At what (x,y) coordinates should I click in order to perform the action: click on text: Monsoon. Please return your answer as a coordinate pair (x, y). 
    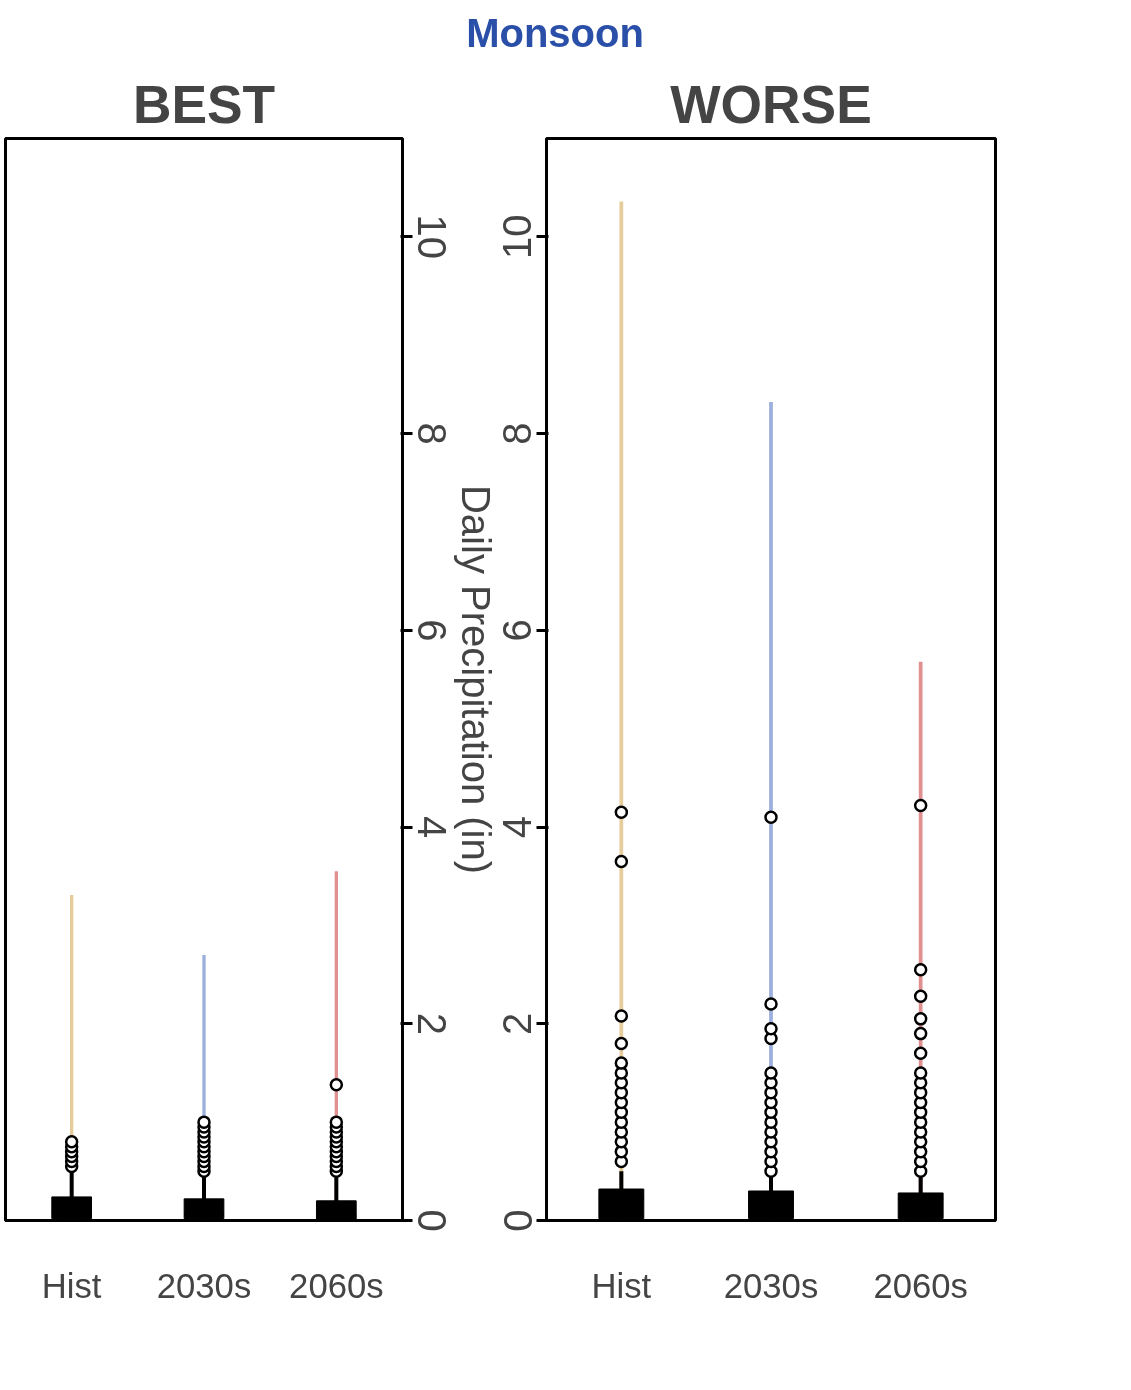
    Looking at the image, I should click on (555, 33).